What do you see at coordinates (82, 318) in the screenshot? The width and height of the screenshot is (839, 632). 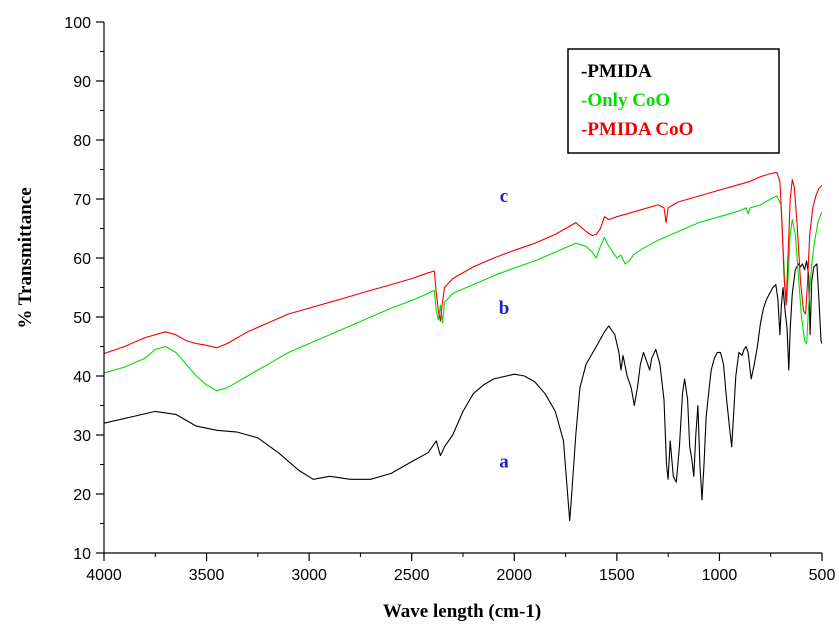 I see `y-tick-label: 50` at bounding box center [82, 318].